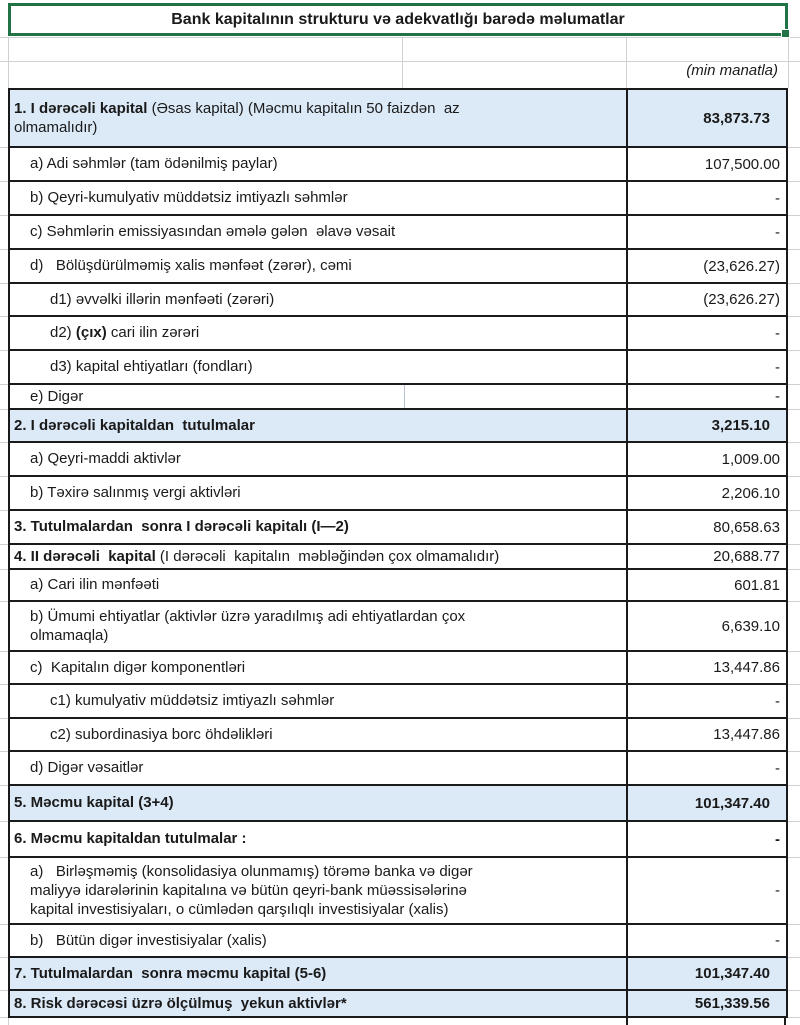 This screenshot has height=1025, width=800. I want to click on row-label-cell: 5. Məcmu kapital (3+4), so click(317, 804).